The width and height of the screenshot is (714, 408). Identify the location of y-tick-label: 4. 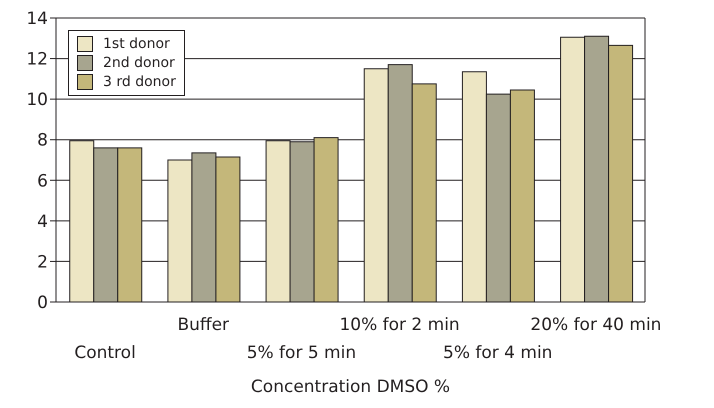
(42, 222).